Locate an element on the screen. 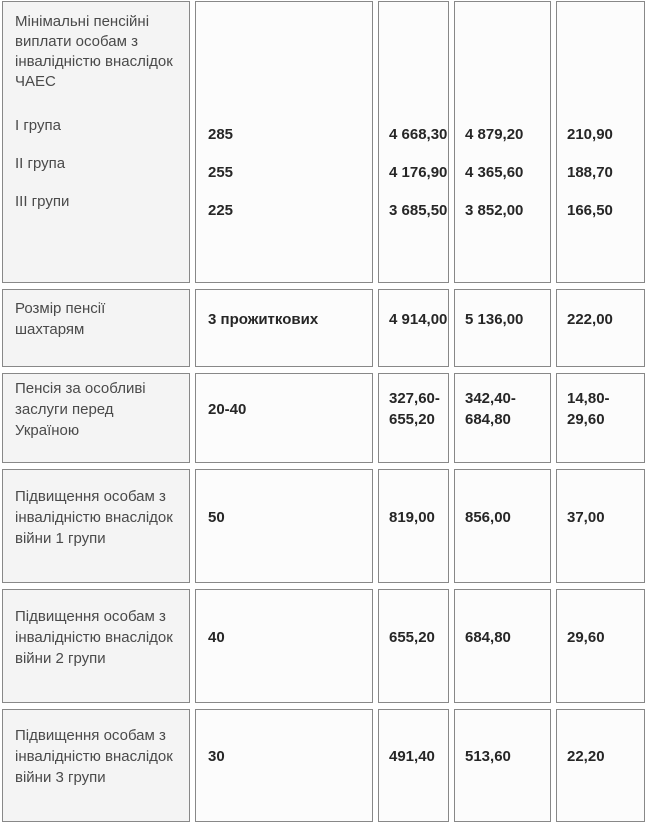 This screenshot has width=646, height=824. value-text: 225 is located at coordinates (221, 210).